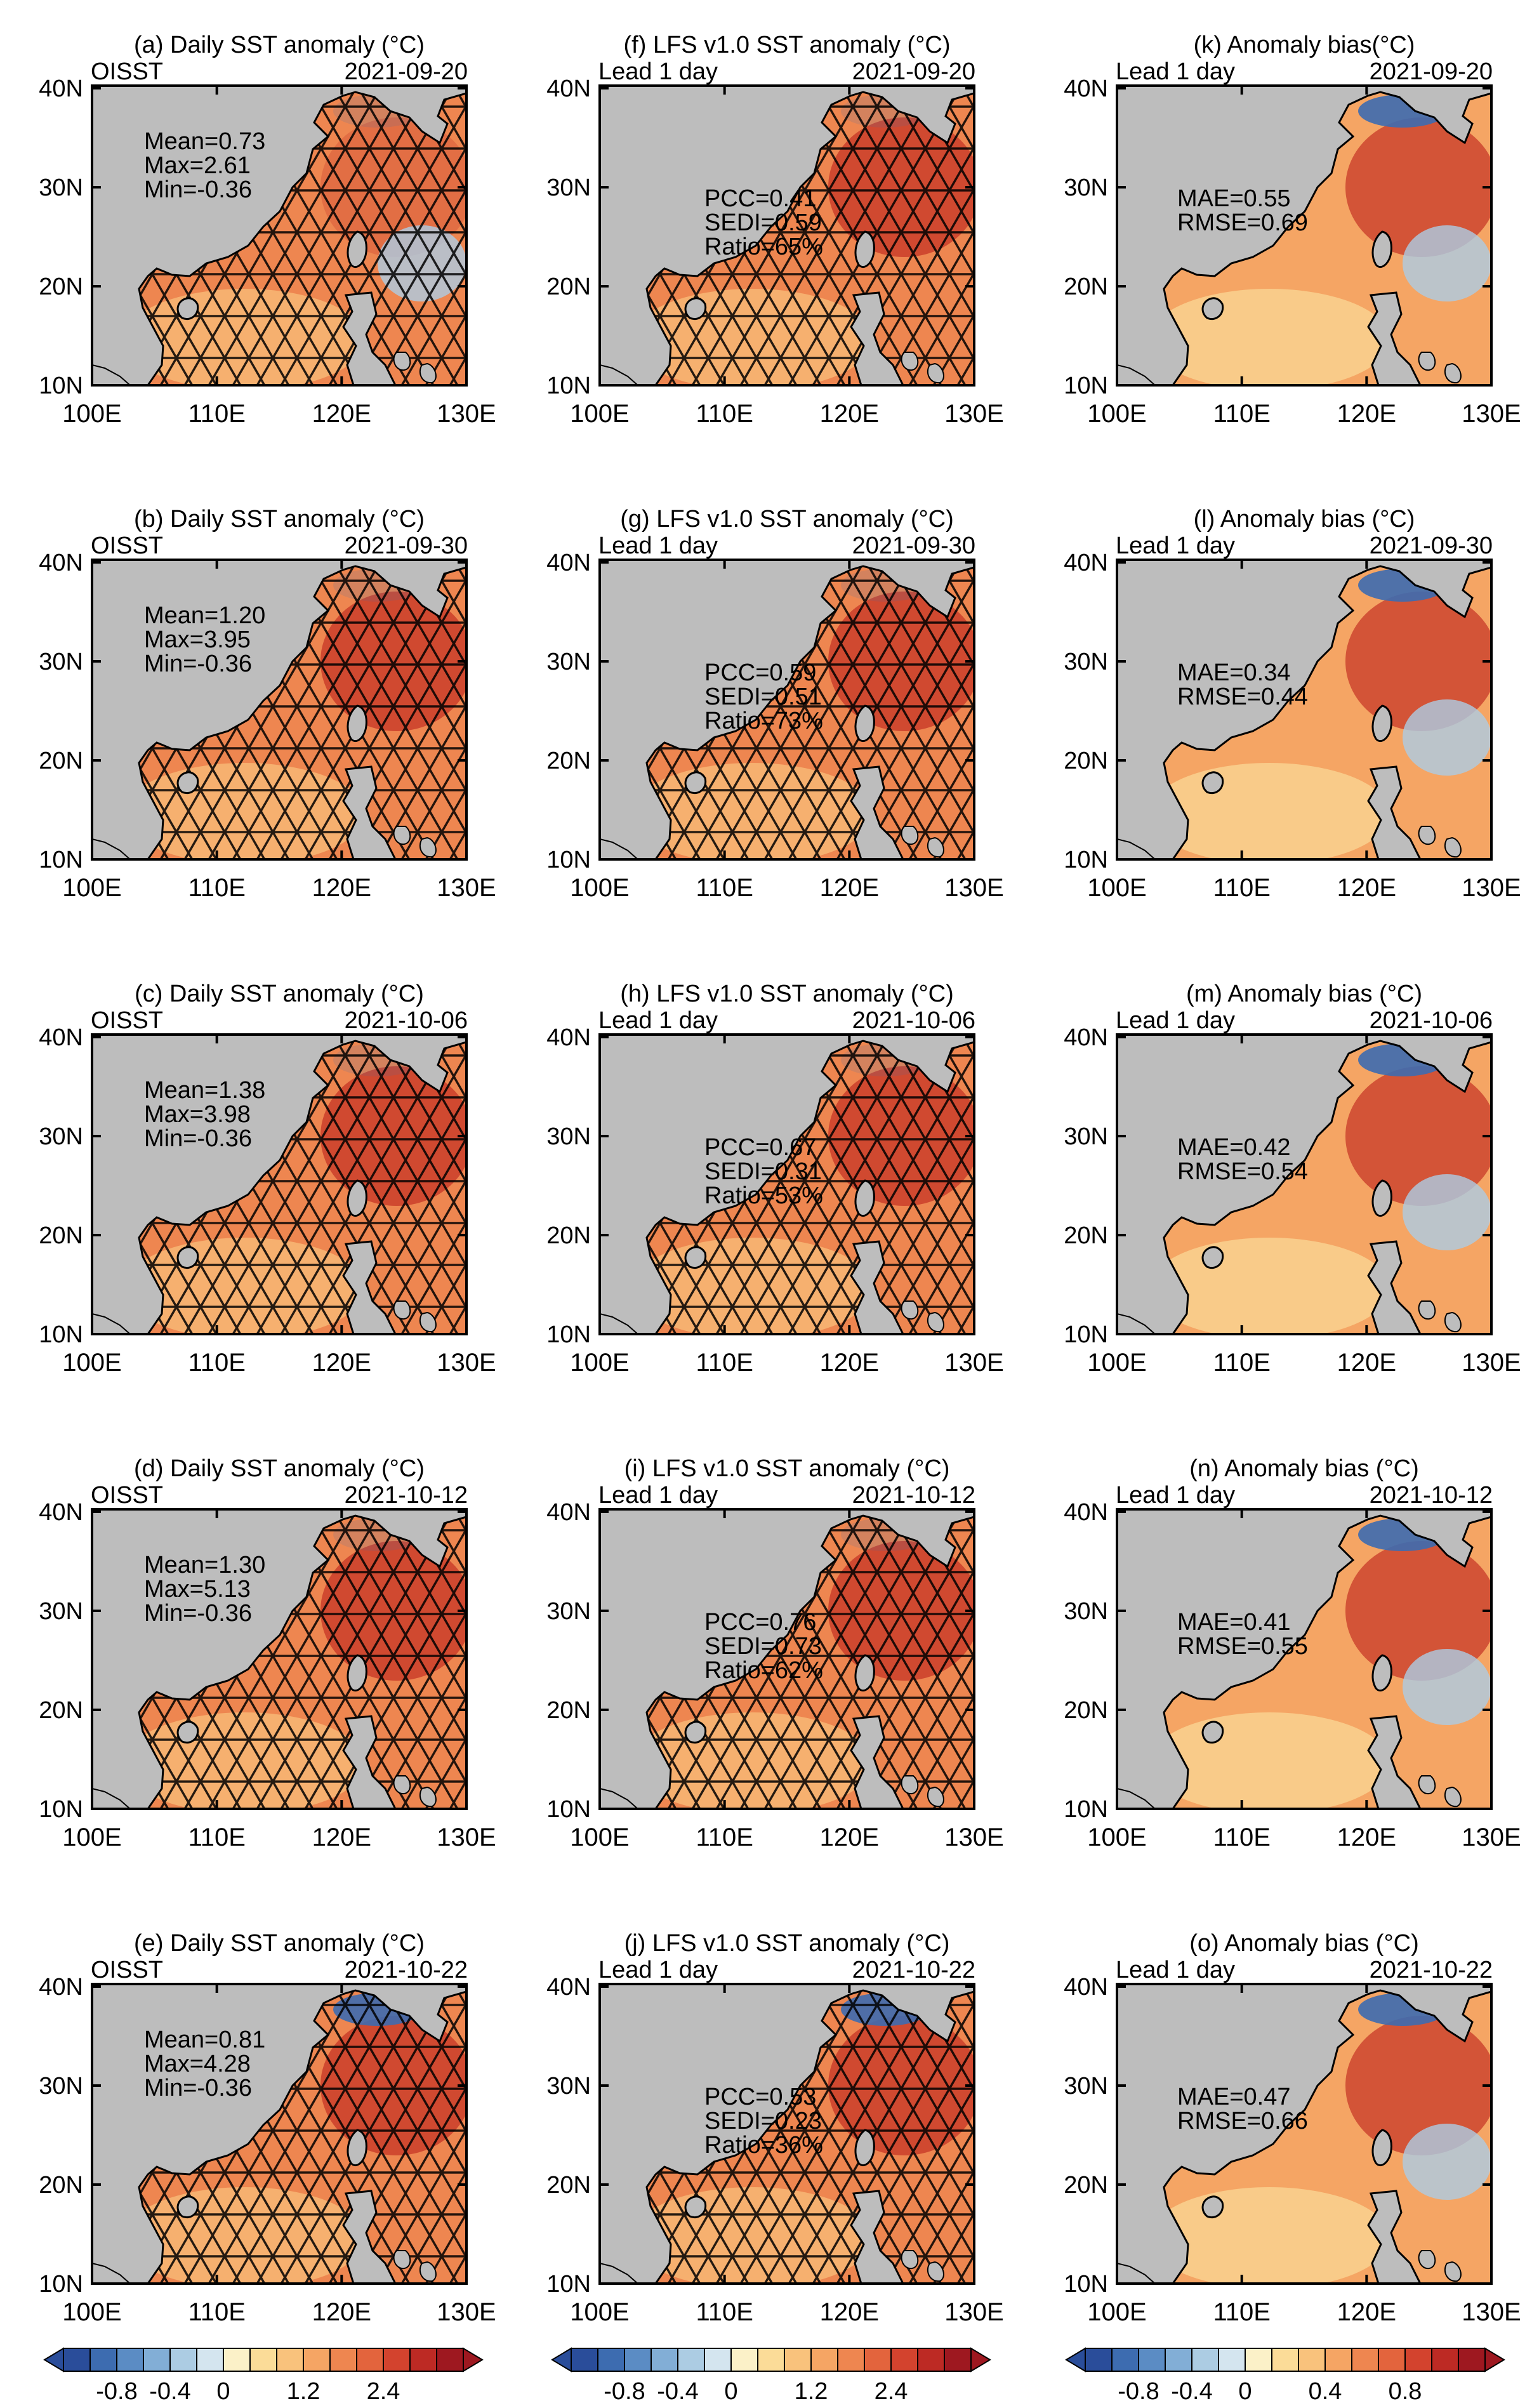 The height and width of the screenshot is (2408, 1539). What do you see at coordinates (1305, 519) in the screenshot?
I see `panel-title: (l) Anomaly bias (°C)` at bounding box center [1305, 519].